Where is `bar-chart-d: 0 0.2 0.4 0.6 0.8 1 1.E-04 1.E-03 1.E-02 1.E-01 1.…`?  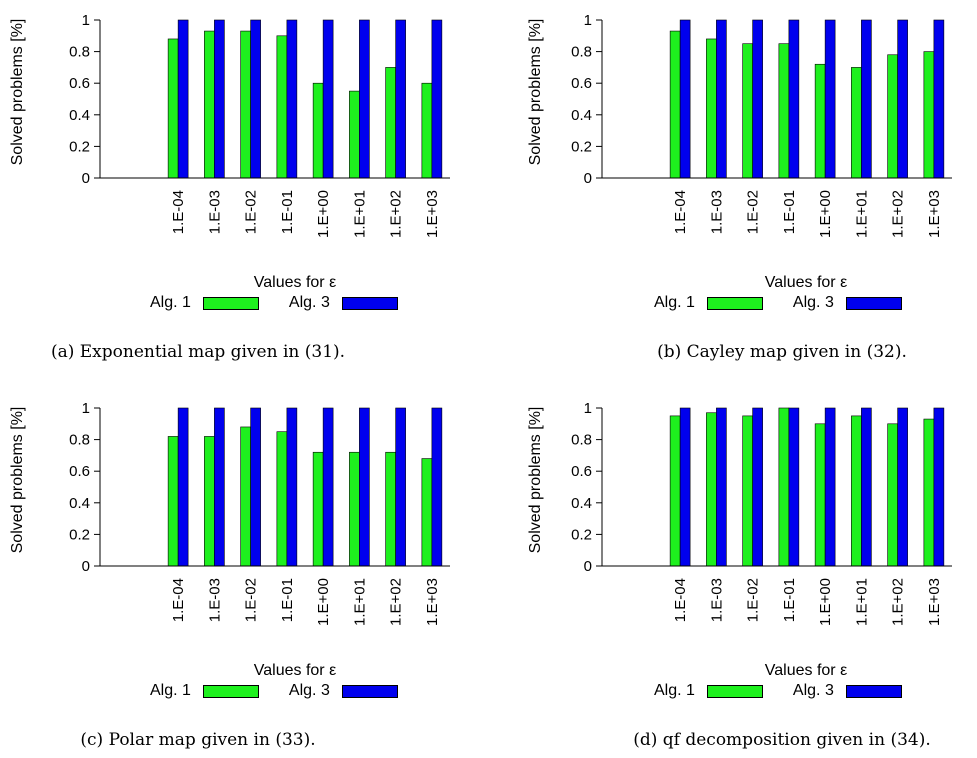 bar-chart-d: 0 0.2 0.4 0.6 0.8 1 1.E-04 1.E-03 1.E-02 1.E-01 1.… is located at coordinates (761, 513).